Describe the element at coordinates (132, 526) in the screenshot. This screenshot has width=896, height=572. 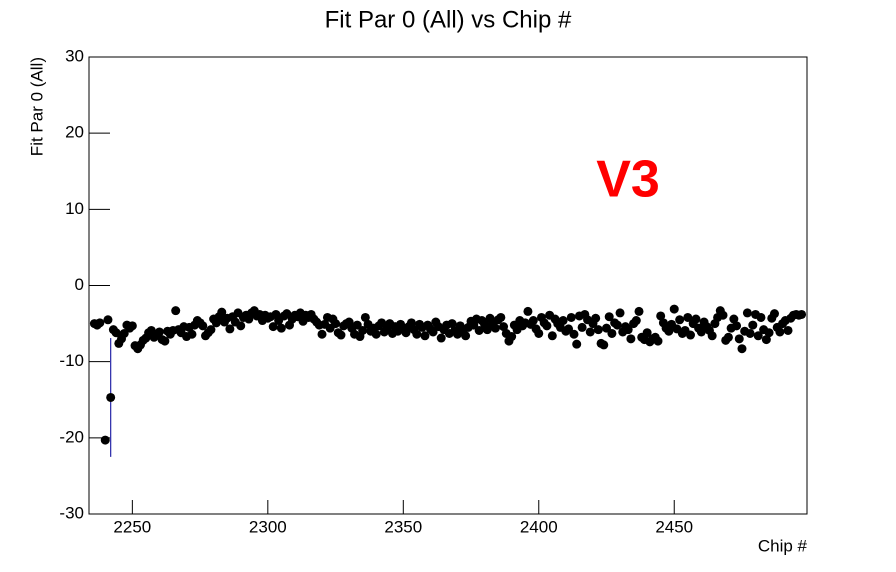
I see `x-tick-label: 2250` at that location.